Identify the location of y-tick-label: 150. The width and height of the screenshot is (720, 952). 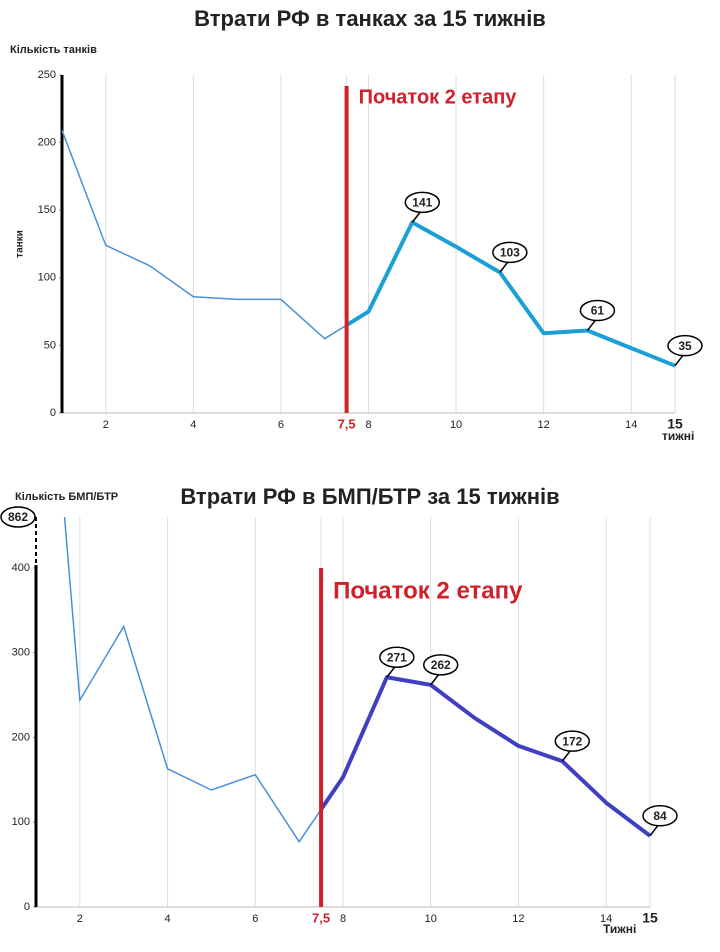
(47, 210).